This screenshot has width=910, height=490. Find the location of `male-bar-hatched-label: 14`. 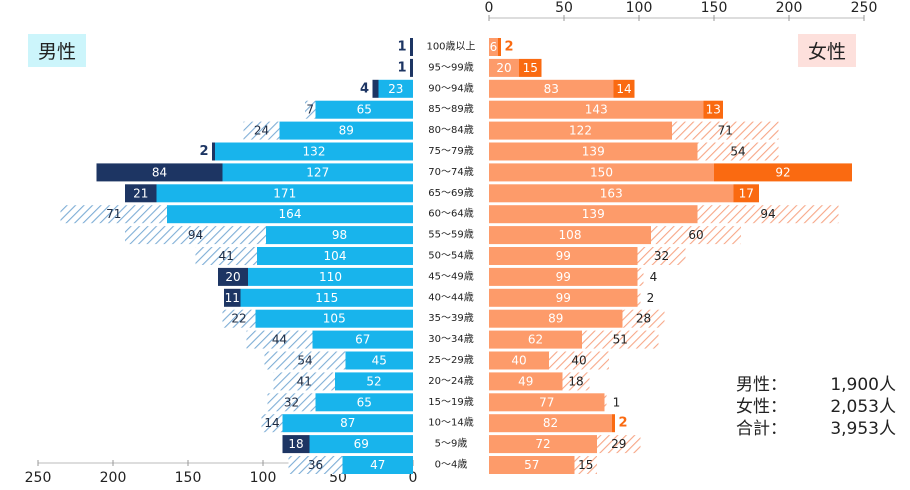

male-bar-hatched-label: 14 is located at coordinates (271, 423).